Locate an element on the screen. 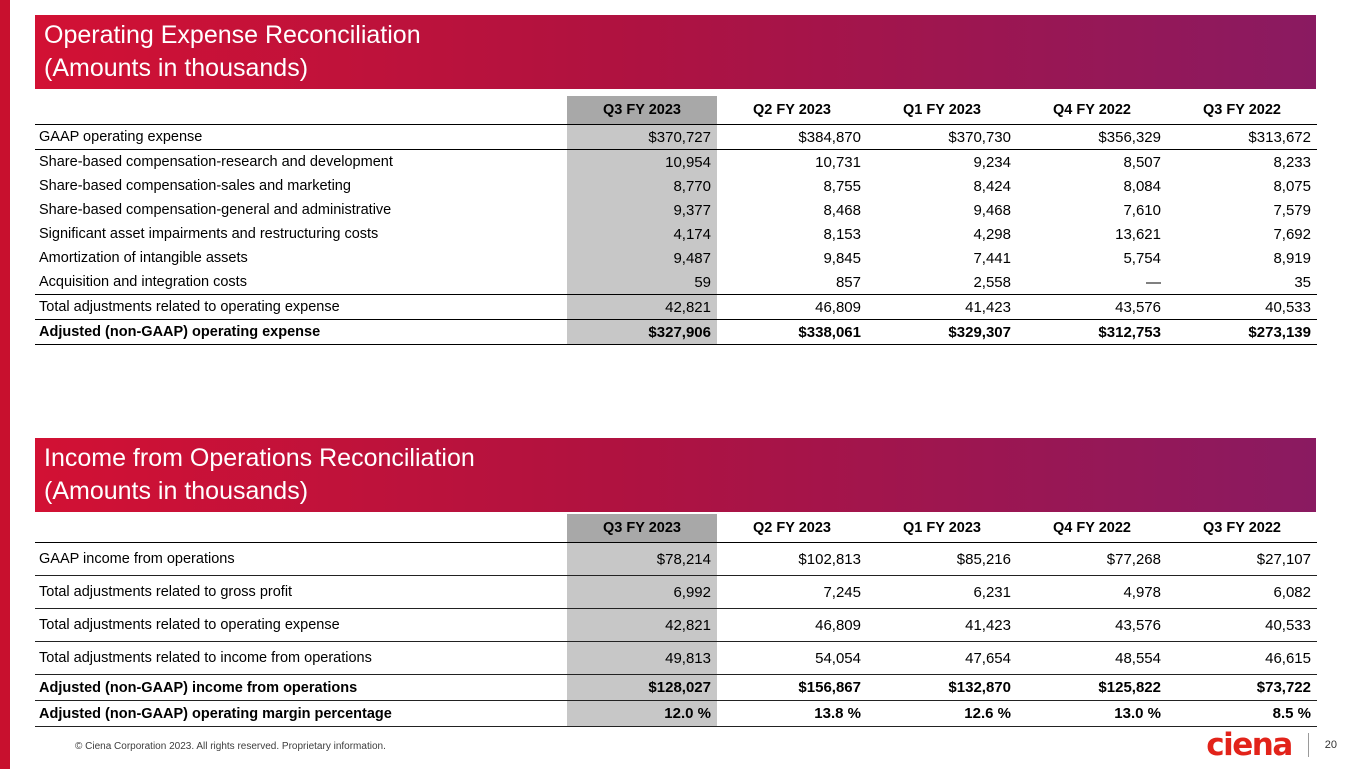 The height and width of the screenshot is (769, 1365). cell-value: 8,233 is located at coordinates (1292, 162).